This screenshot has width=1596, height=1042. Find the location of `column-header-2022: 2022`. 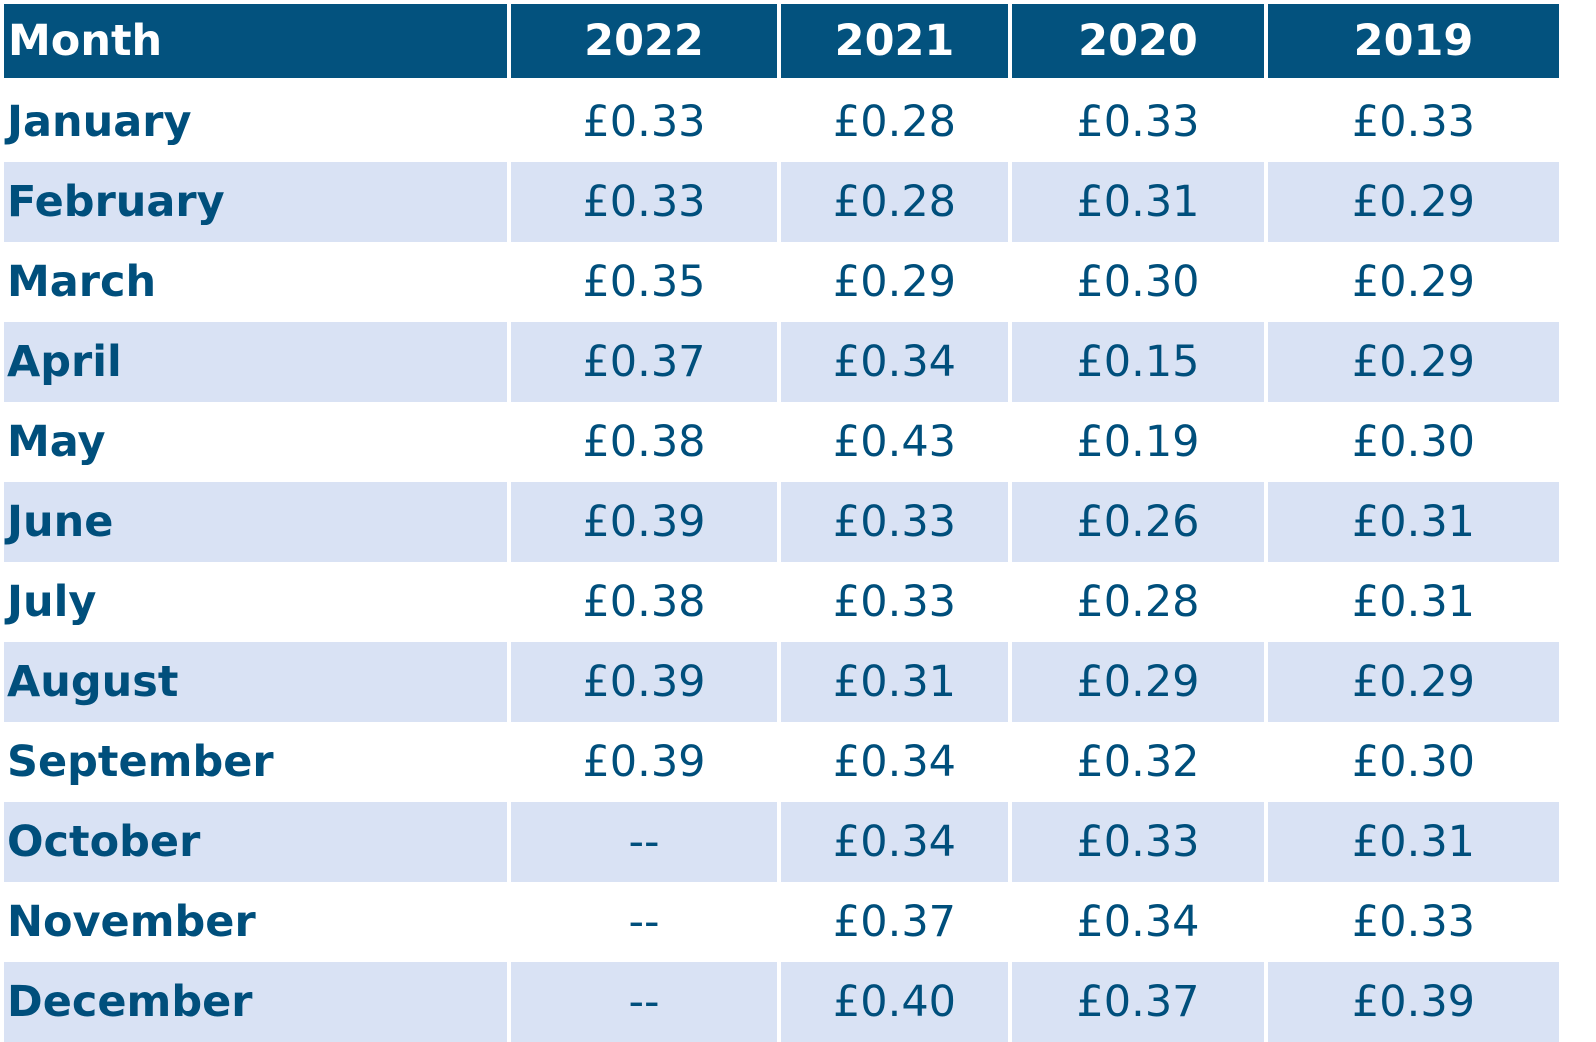

column-header-2022: 2022 is located at coordinates (644, 43).